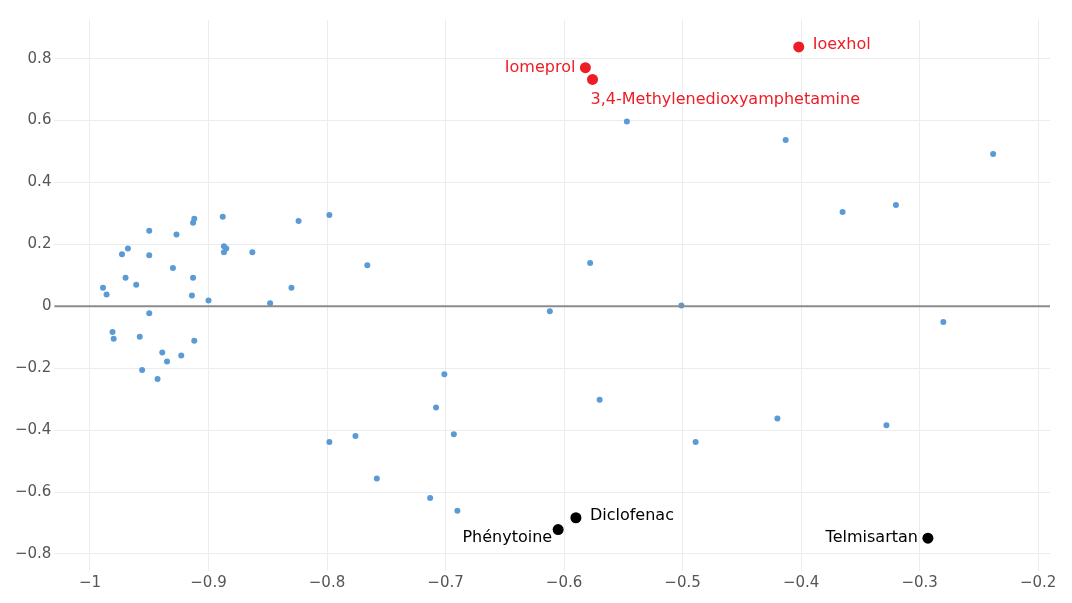 The height and width of the screenshot is (603, 1072). Describe the element at coordinates (33, 552) in the screenshot. I see `y-tick-label: −0.8` at that location.